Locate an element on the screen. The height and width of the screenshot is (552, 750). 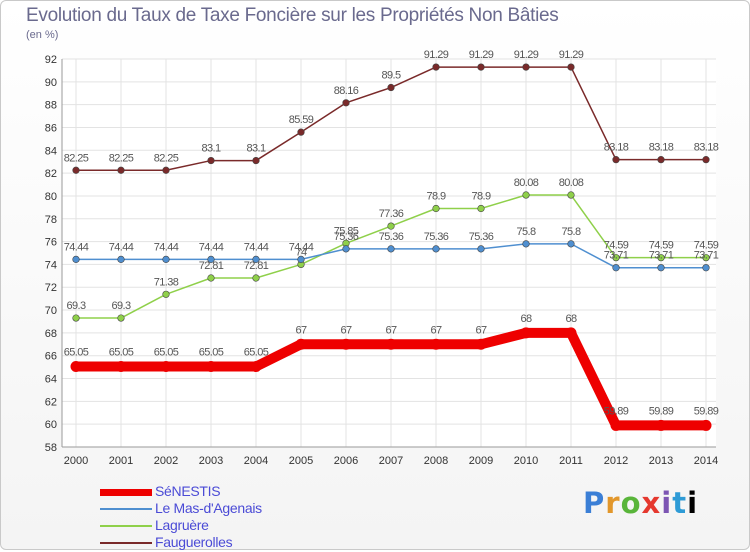
y-tick-label: 80 is located at coordinates (51, 197).